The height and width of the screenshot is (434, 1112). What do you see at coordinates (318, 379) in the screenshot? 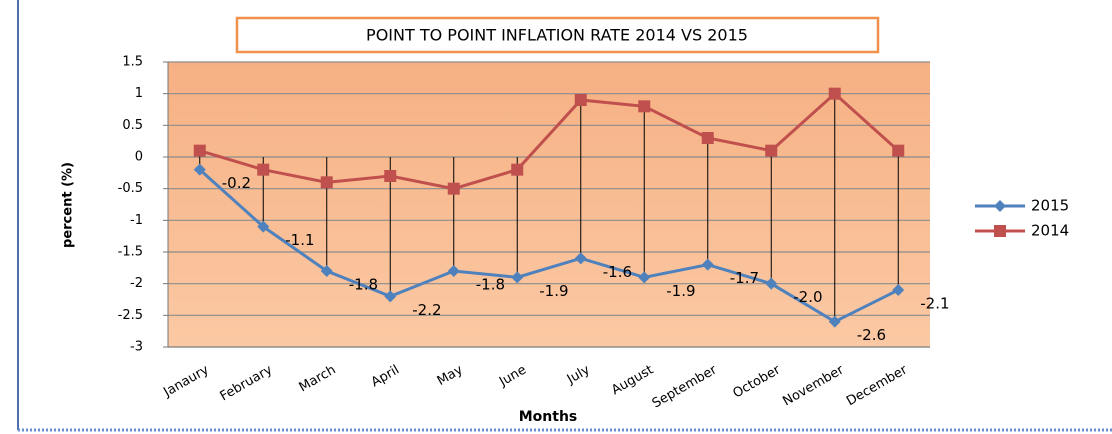
I see `x-tick-label: March` at bounding box center [318, 379].